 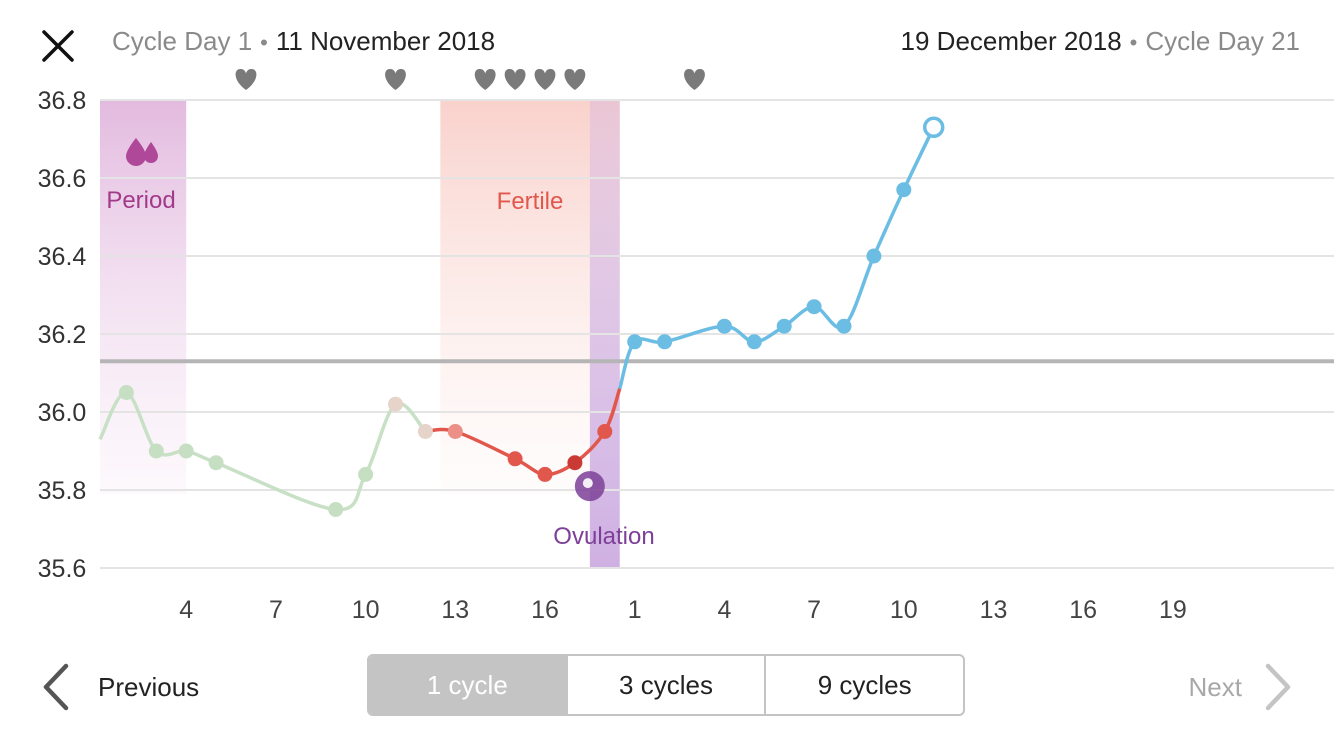 I want to click on cycle-start-date: 11 November 2018, so click(x=385, y=41).